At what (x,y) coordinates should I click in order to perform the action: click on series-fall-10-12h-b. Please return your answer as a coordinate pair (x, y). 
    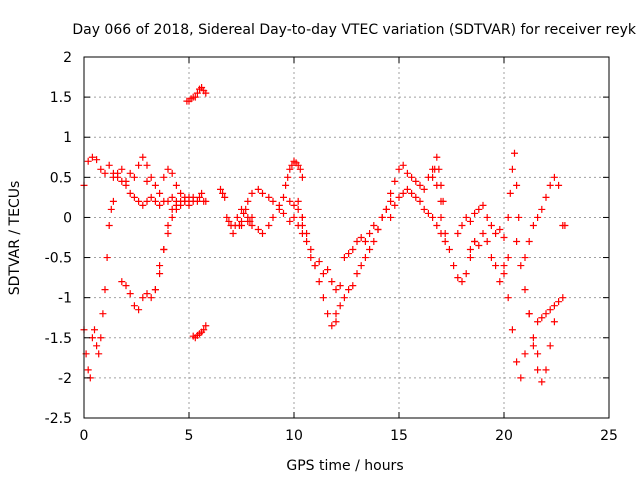
    Looking at the image, I should click on (321, 257).